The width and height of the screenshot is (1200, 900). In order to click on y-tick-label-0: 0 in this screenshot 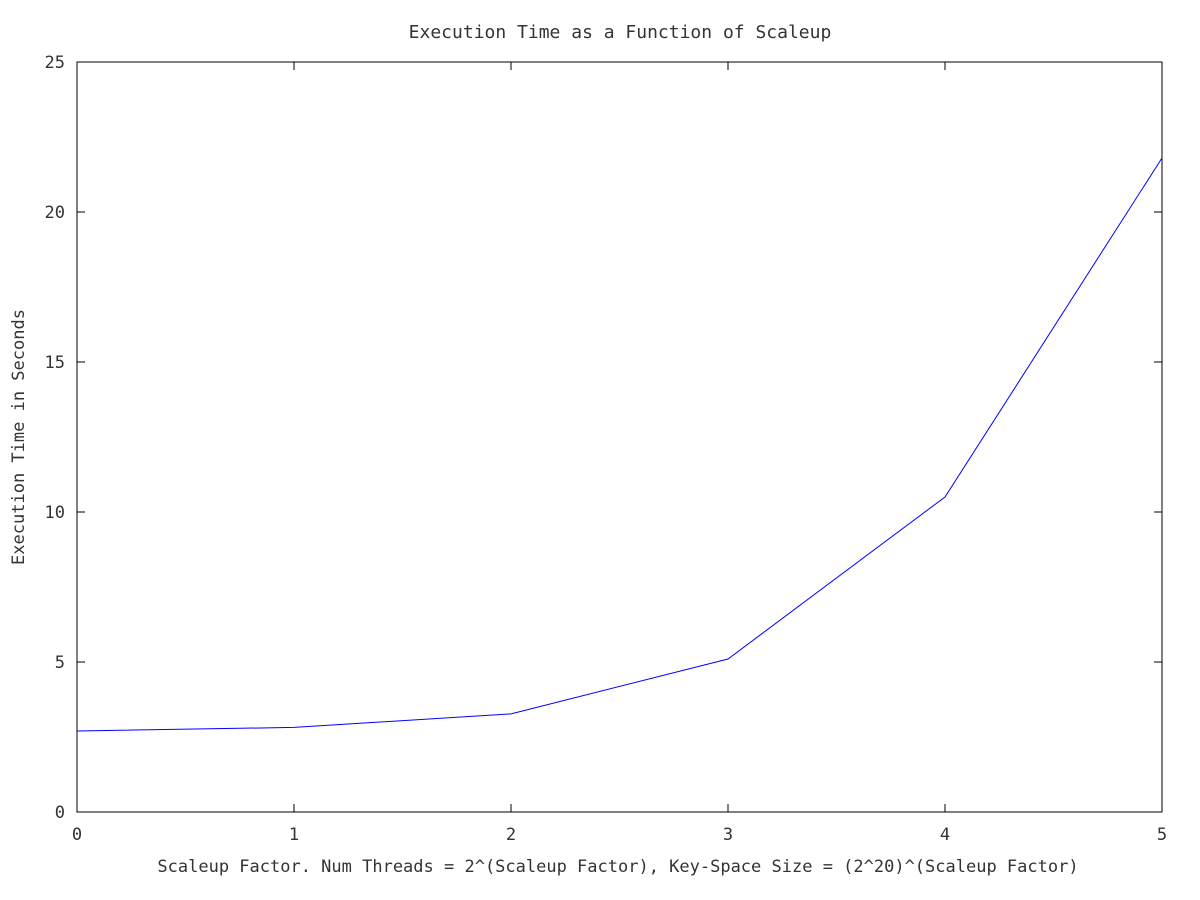, I will do `click(60, 813)`.